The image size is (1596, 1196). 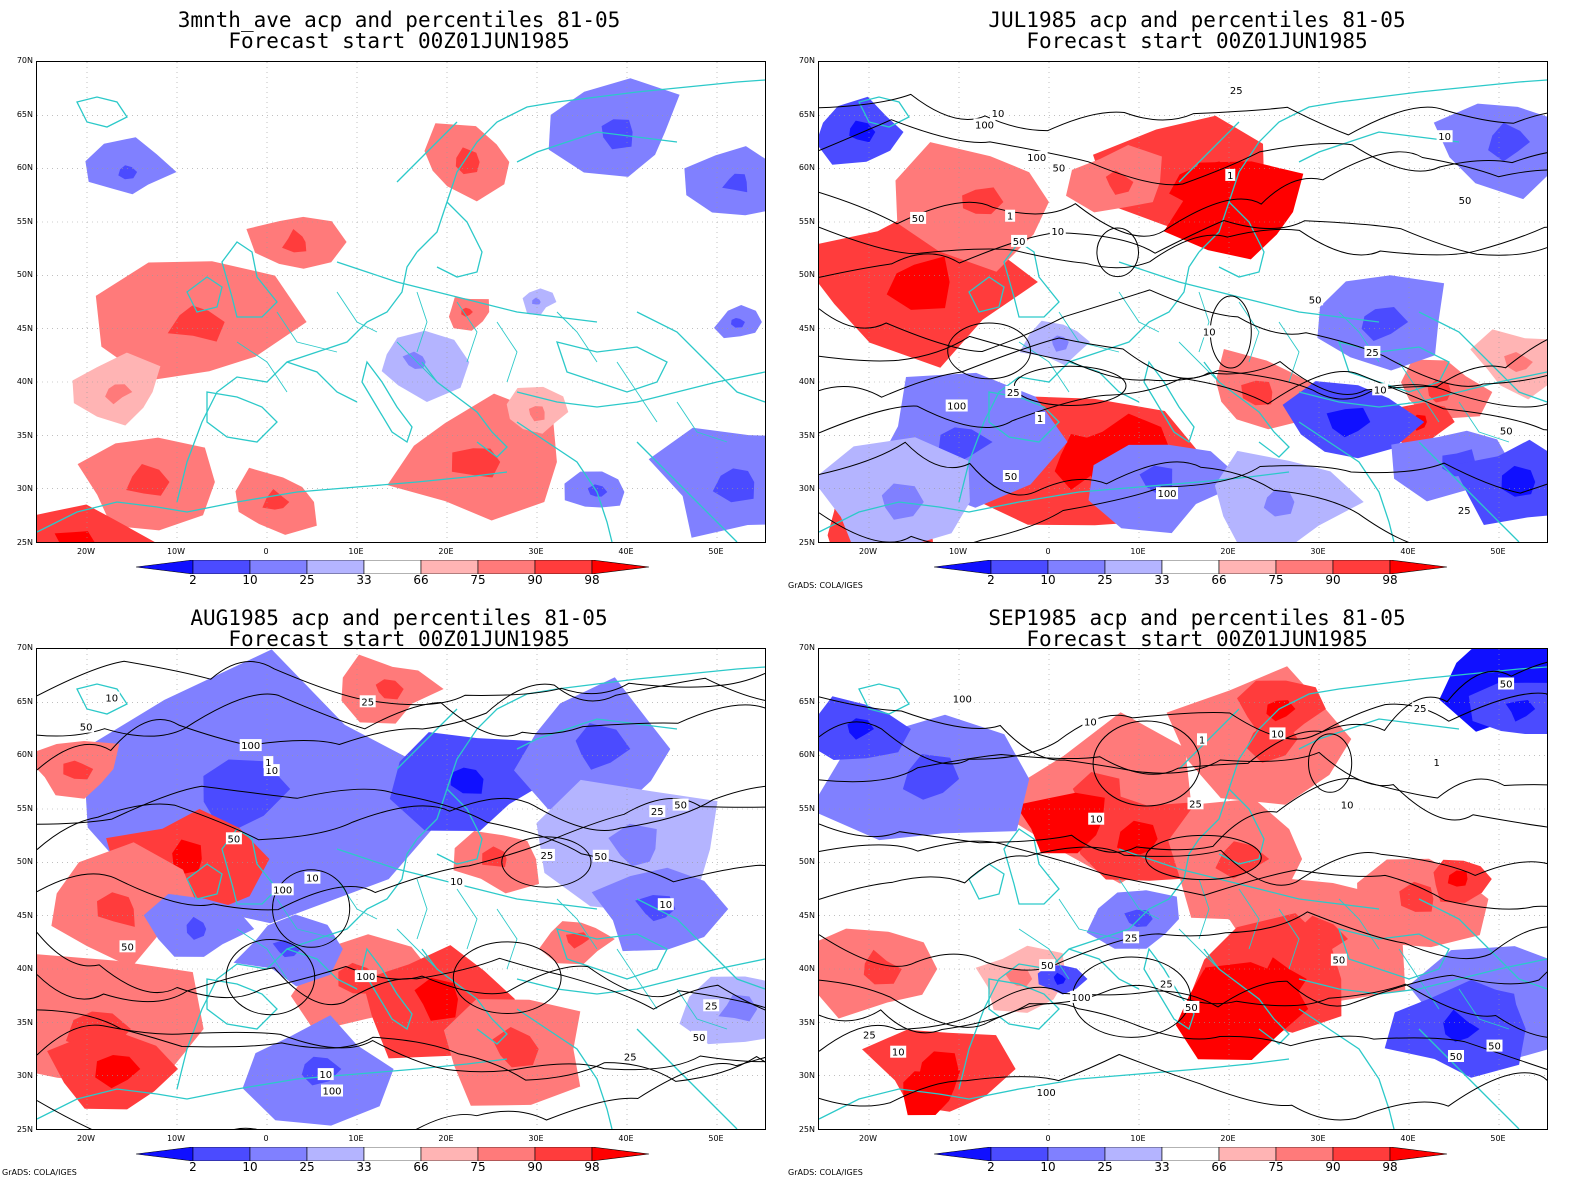 What do you see at coordinates (825, 1172) in the screenshot?
I see `credit-label: GrADS: COLA/IGES` at bounding box center [825, 1172].